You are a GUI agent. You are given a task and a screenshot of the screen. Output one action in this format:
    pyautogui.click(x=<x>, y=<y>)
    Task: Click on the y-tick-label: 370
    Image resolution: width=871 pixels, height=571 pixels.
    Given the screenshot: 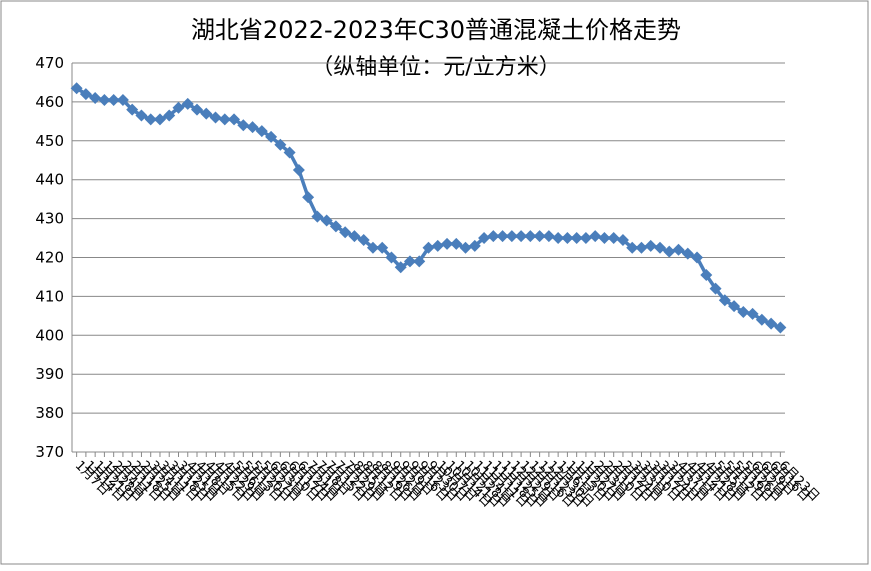 What is the action you would take?
    pyautogui.click(x=49, y=452)
    